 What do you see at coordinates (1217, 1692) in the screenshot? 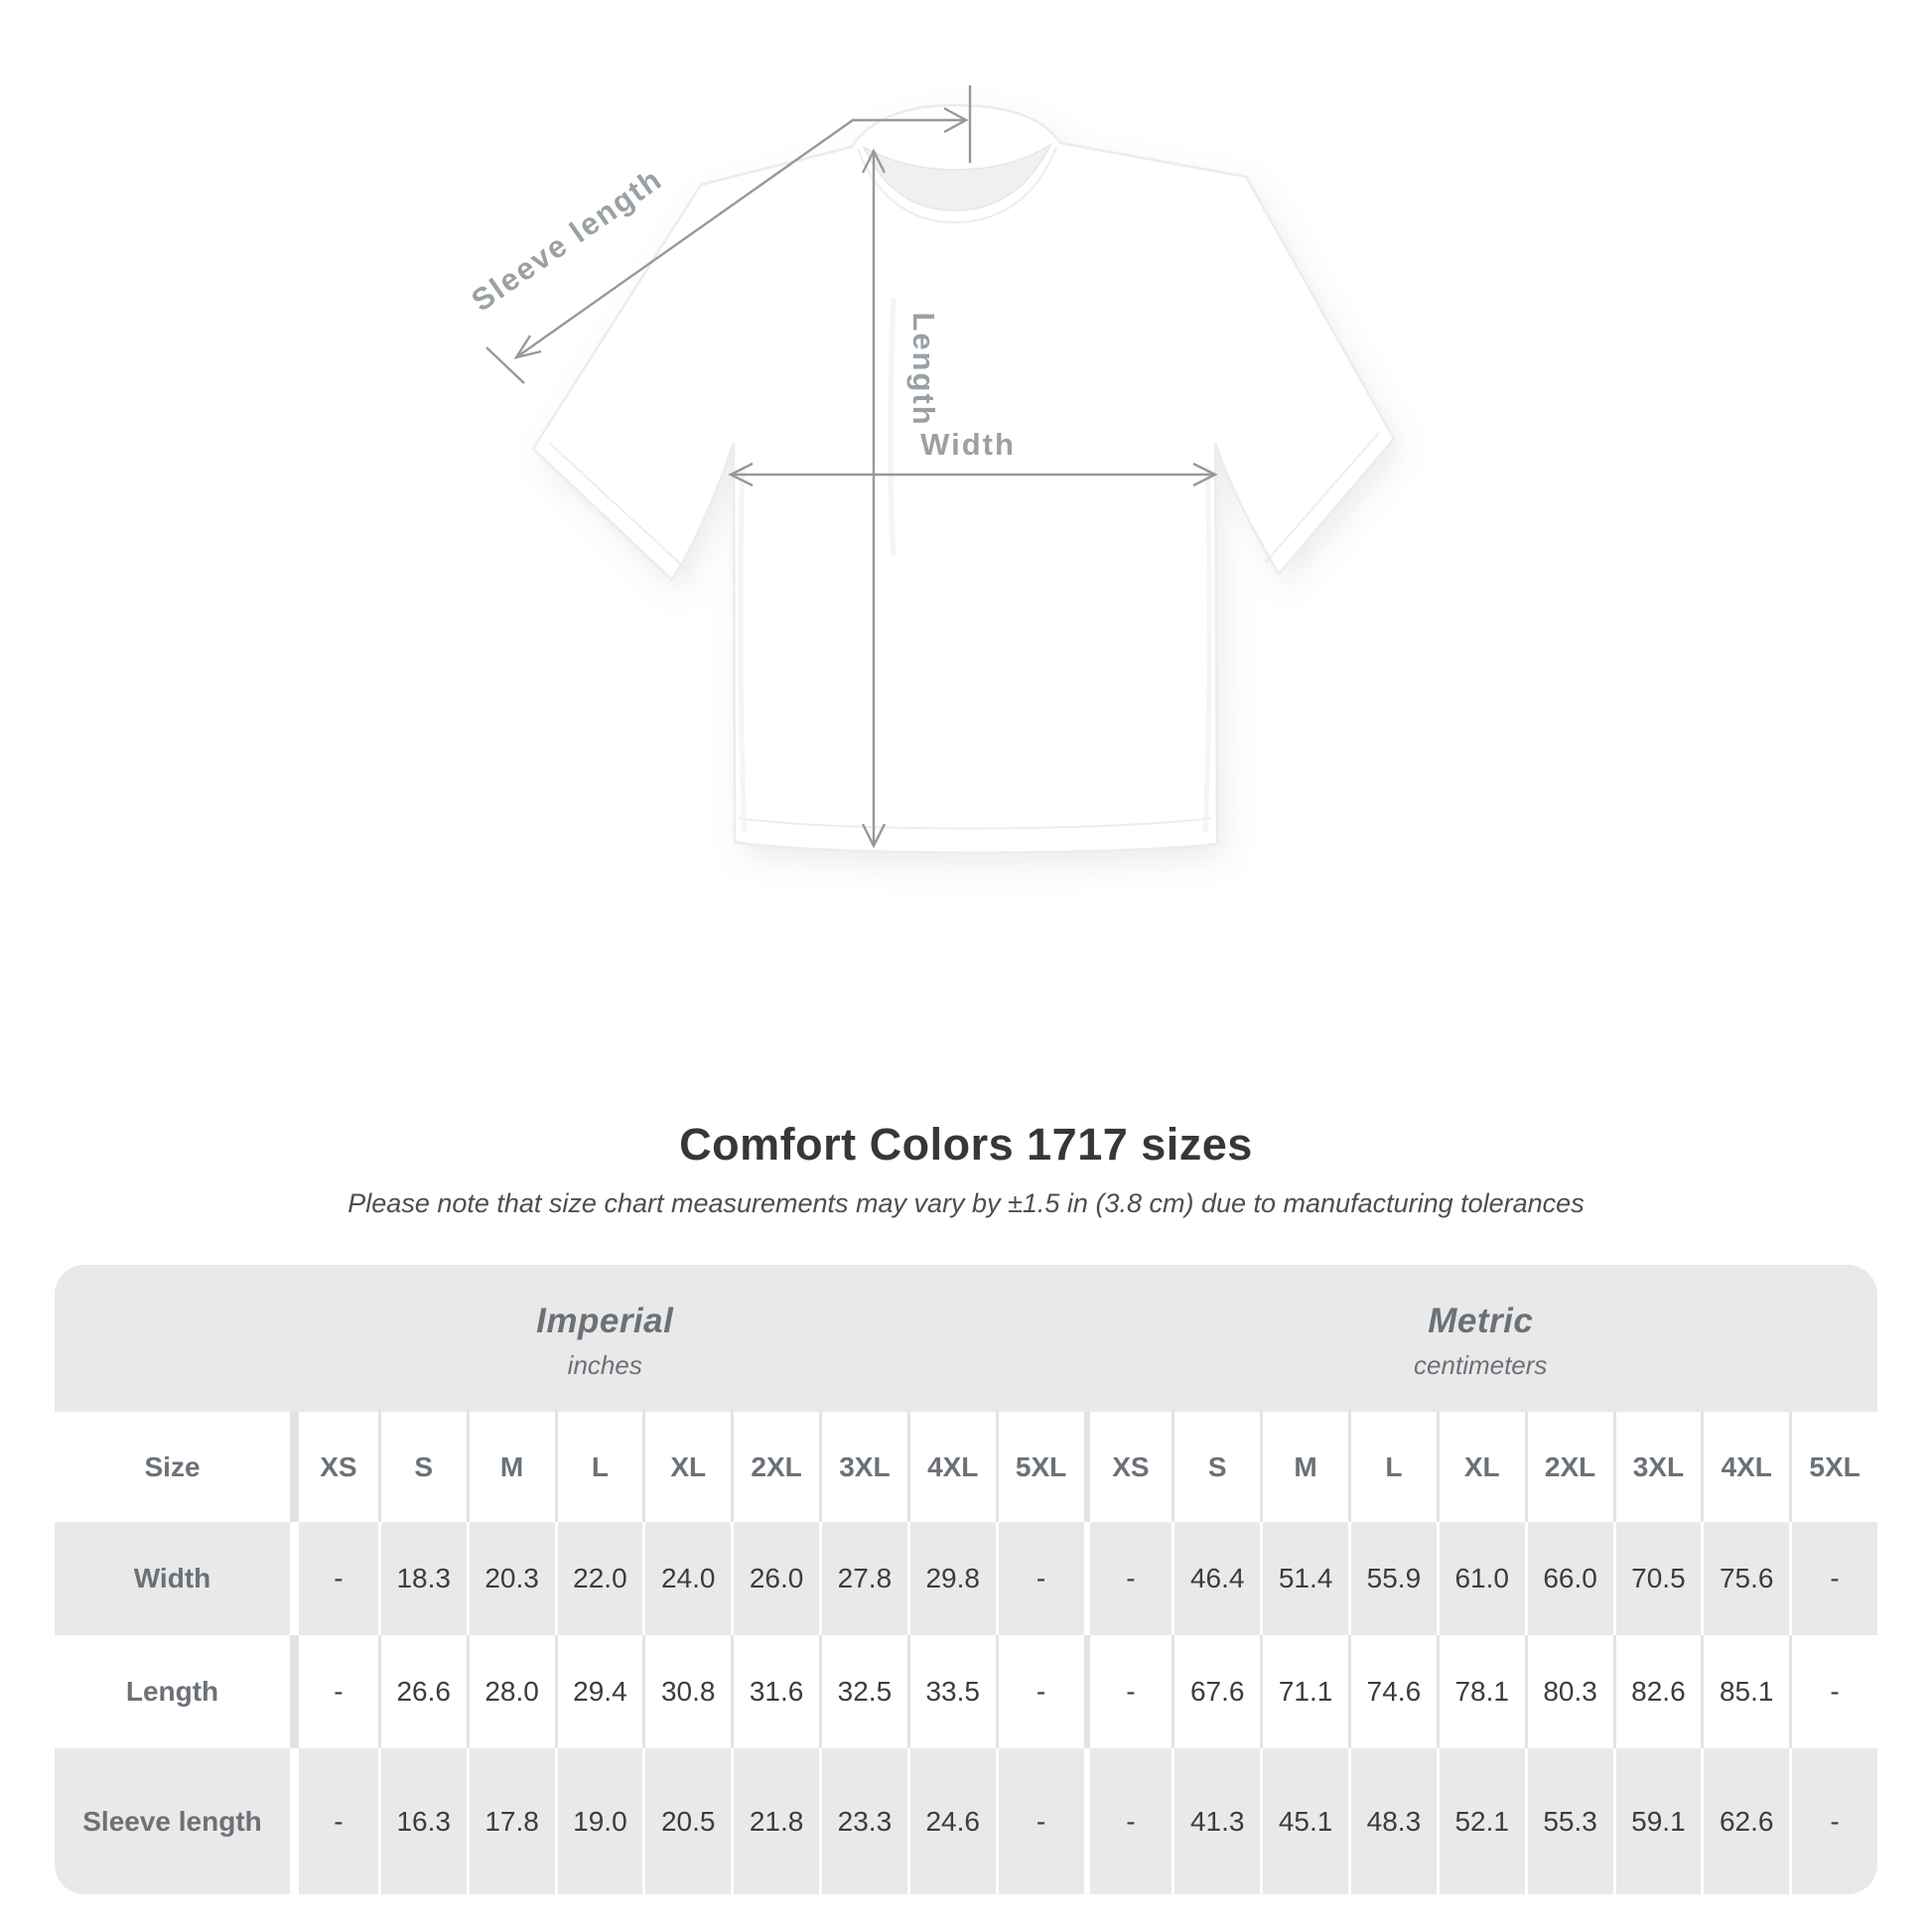
I see `table-cell: 67.6` at bounding box center [1217, 1692].